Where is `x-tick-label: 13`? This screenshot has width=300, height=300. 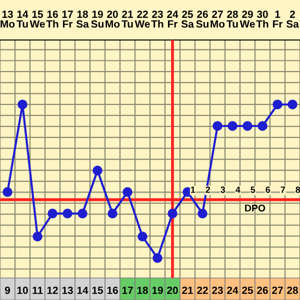
x-tick-label: 13 is located at coordinates (67, 290).